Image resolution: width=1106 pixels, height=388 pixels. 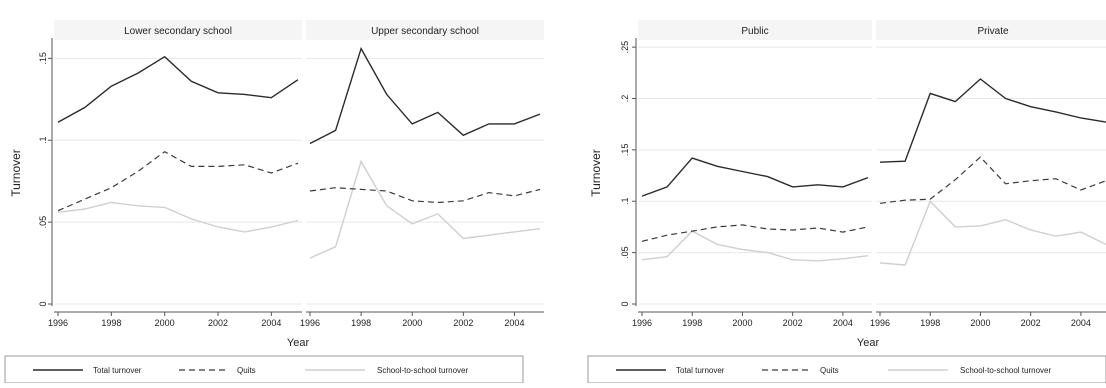 What do you see at coordinates (625, 47) in the screenshot?
I see `y-tick-label: .25` at bounding box center [625, 47].